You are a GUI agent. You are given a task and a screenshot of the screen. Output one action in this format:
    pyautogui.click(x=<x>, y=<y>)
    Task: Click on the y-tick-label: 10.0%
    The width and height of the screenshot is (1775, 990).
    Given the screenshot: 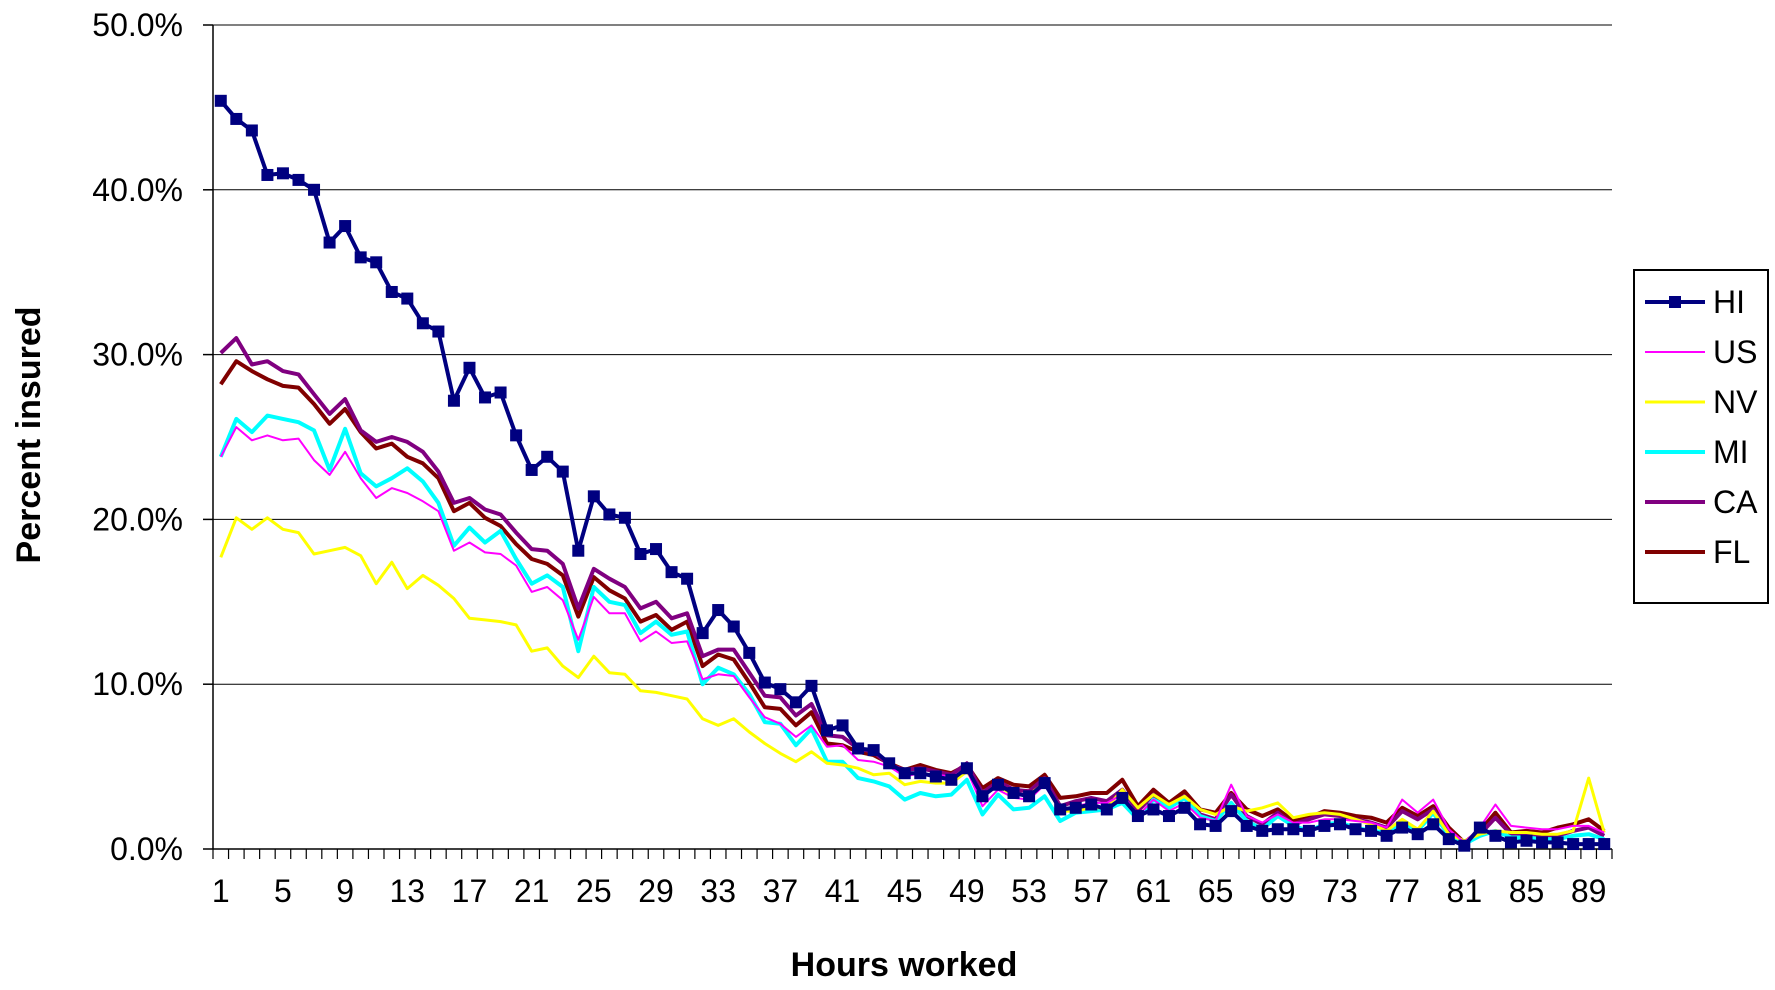 What is the action you would take?
    pyautogui.click(x=137, y=684)
    